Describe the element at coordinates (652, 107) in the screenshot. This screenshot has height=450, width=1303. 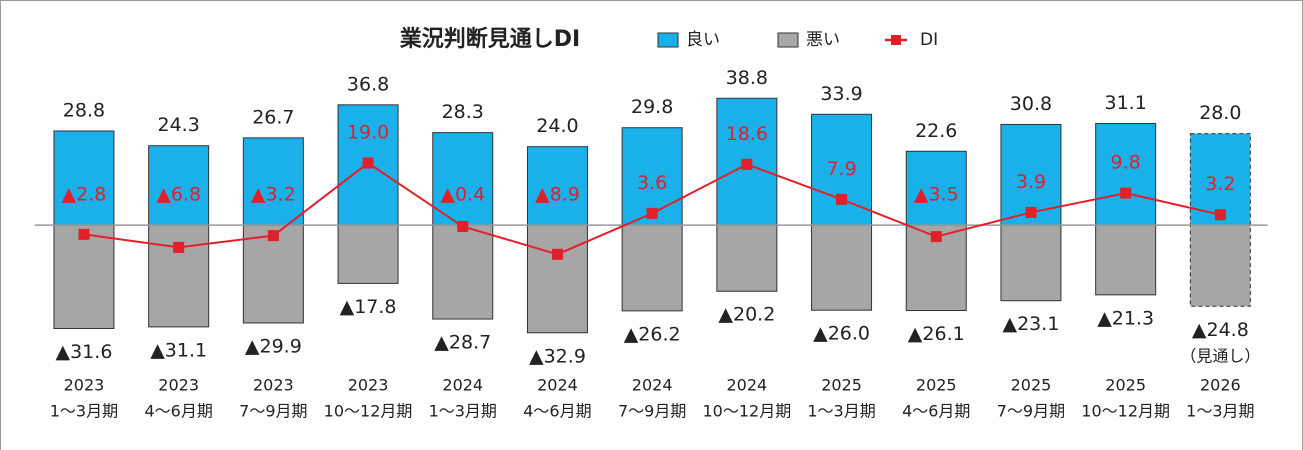
I see `bar-value-label: 29.8` at that location.